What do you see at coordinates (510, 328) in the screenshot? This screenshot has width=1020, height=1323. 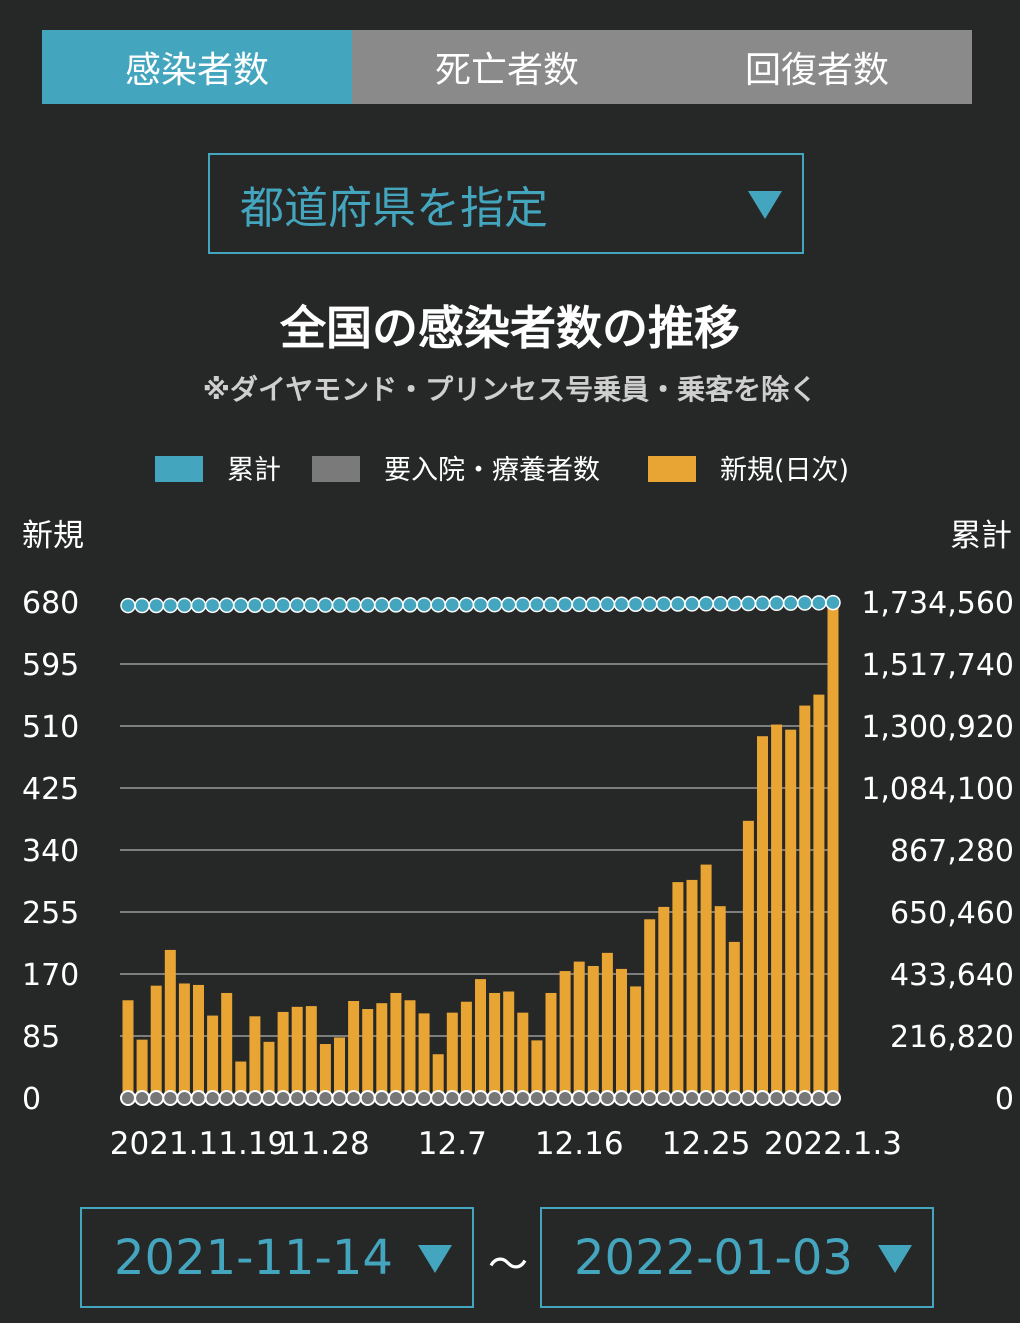 I see `chart-title: 全国の感染者数の推移` at bounding box center [510, 328].